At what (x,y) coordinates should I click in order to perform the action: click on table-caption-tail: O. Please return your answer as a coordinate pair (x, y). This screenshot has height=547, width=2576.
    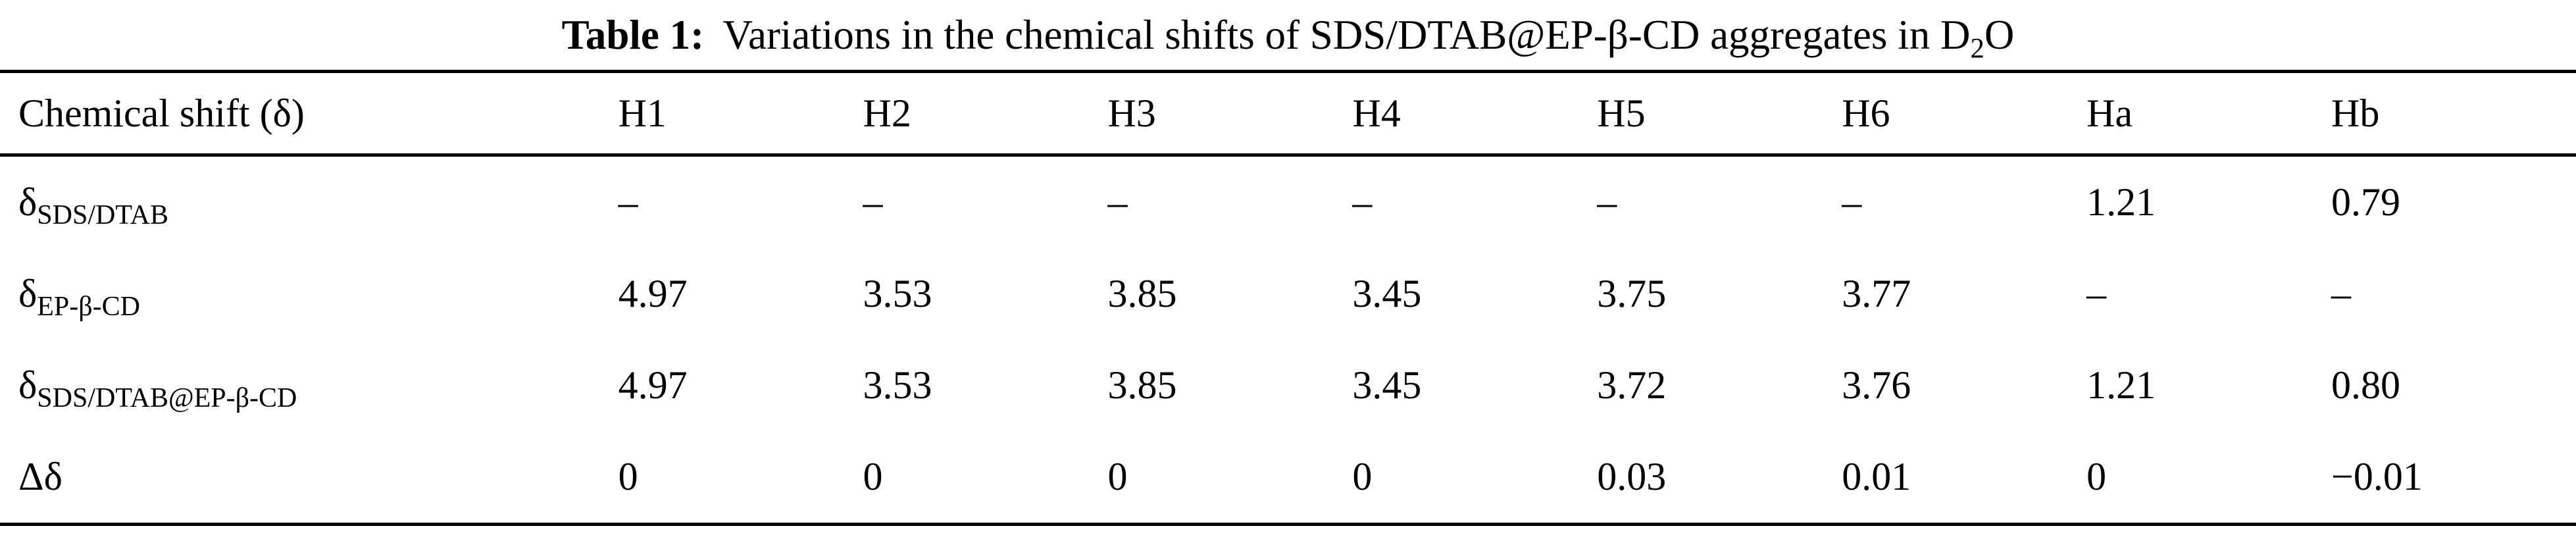
    Looking at the image, I should click on (1999, 34).